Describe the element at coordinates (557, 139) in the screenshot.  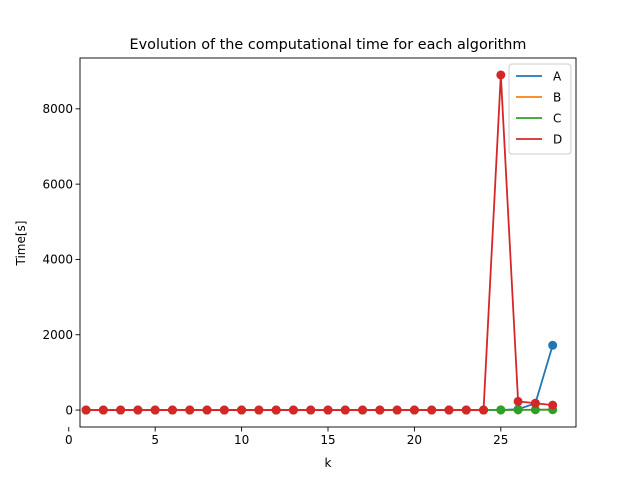
I see `legend-label-D: D` at that location.